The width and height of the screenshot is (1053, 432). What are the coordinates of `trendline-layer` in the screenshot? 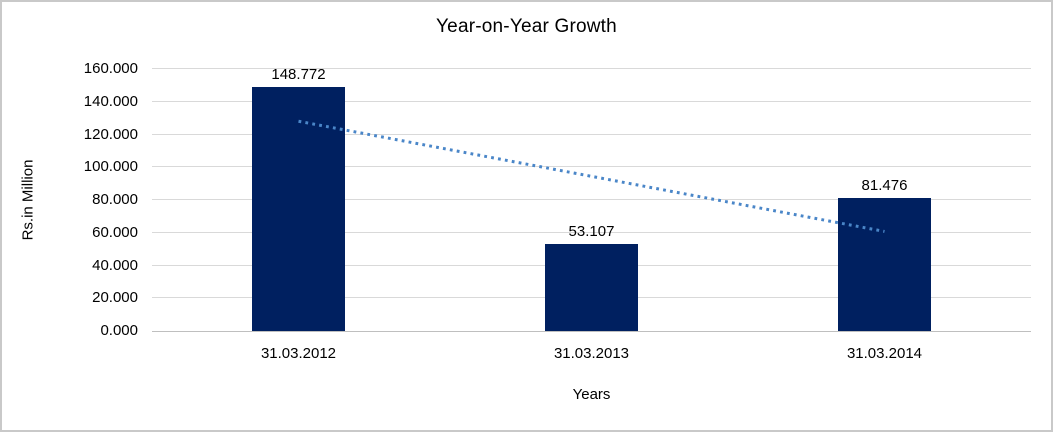 It's located at (591, 176).